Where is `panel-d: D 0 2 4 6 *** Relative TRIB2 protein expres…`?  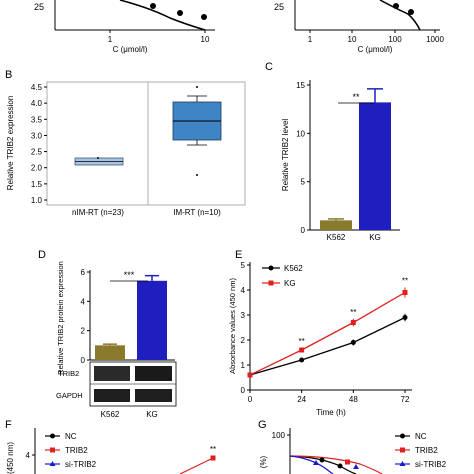 panel-d: D 0 2 4 6 *** Relative TRIB2 protein expres… is located at coordinates (107, 334).